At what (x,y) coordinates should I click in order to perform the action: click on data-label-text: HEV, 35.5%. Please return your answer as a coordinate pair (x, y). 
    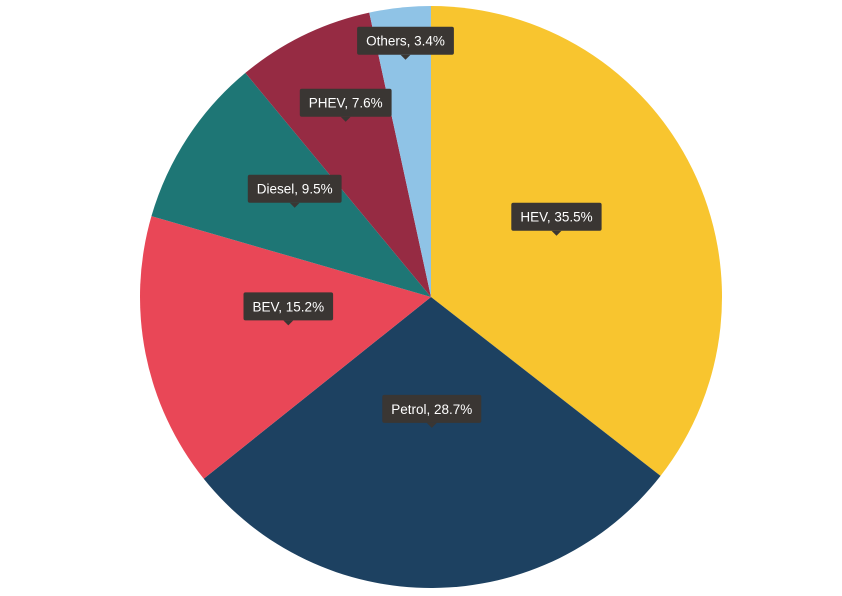
    Looking at the image, I should click on (556, 217).